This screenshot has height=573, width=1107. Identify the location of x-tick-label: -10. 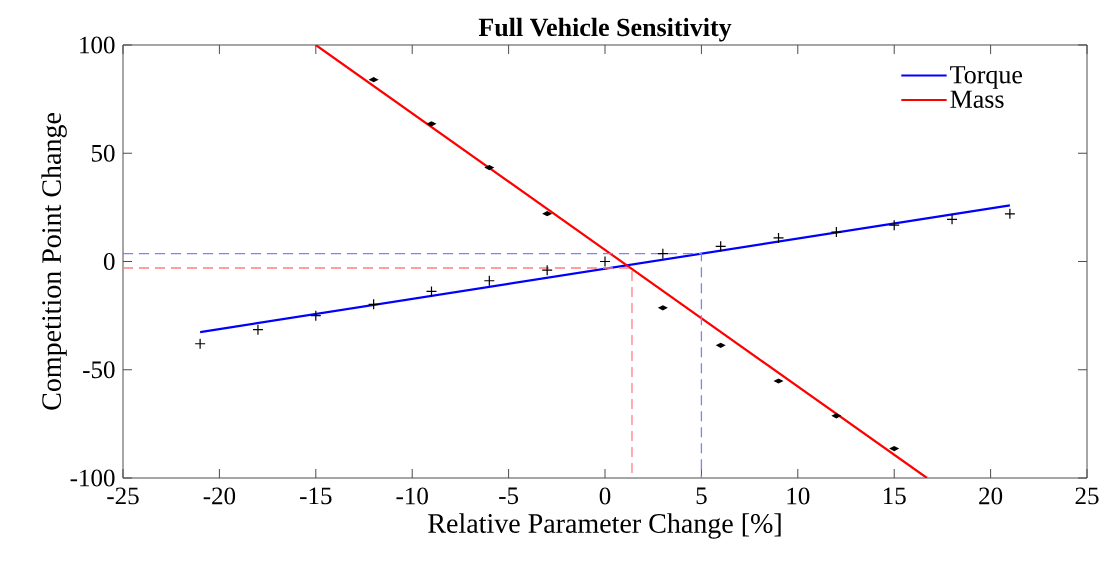
(412, 496).